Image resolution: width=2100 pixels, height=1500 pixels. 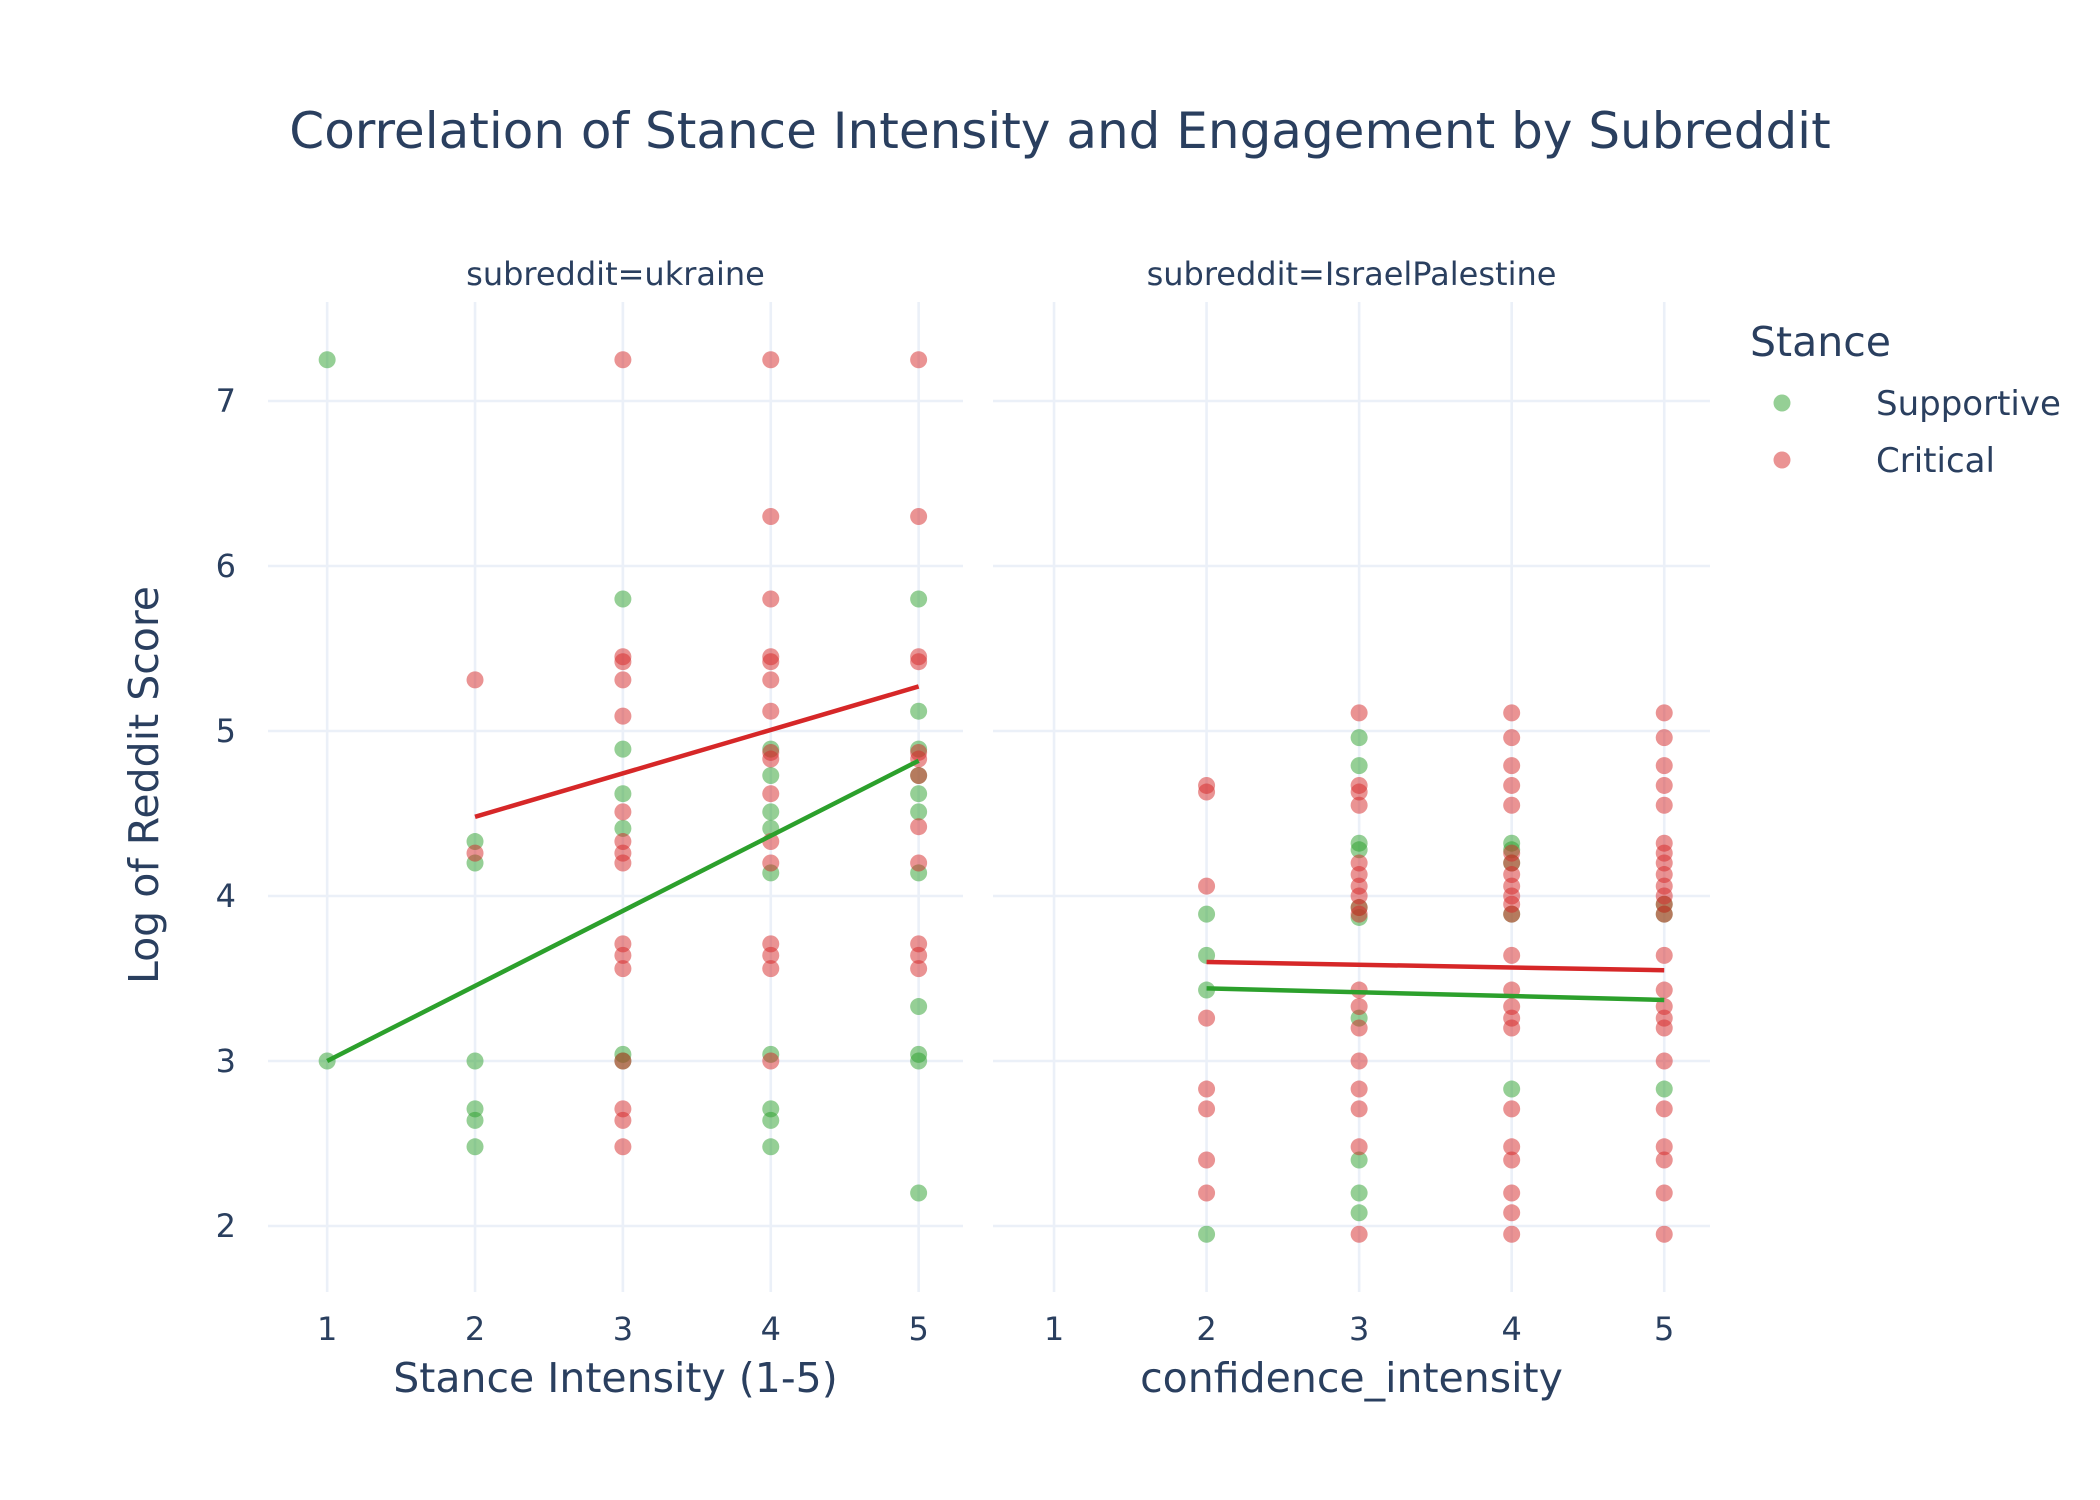 I want to click on y-tick-label: 5, so click(x=226, y=731).